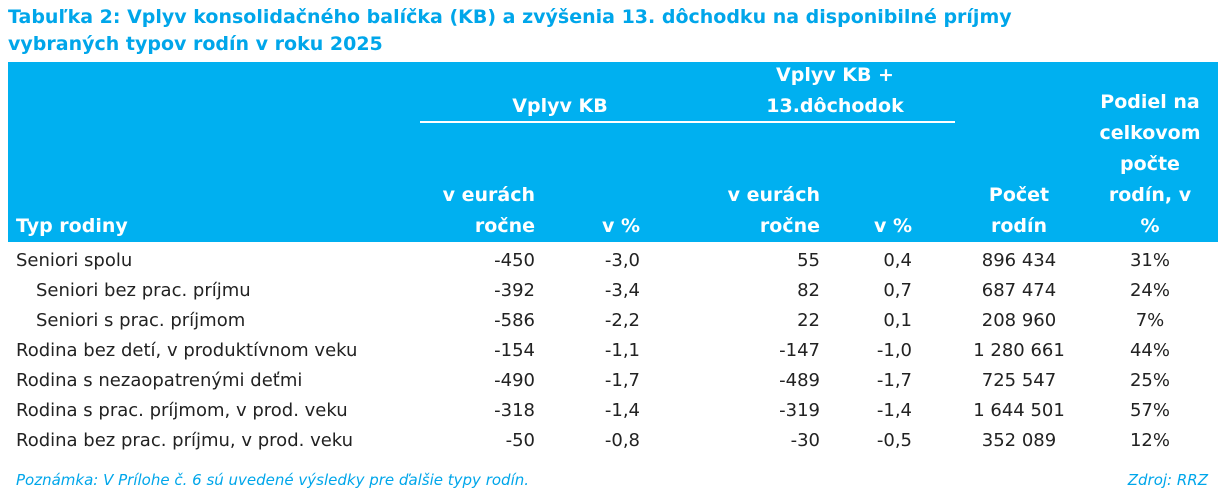  Describe the element at coordinates (799, 410) in the screenshot. I see `cell: -319` at that location.